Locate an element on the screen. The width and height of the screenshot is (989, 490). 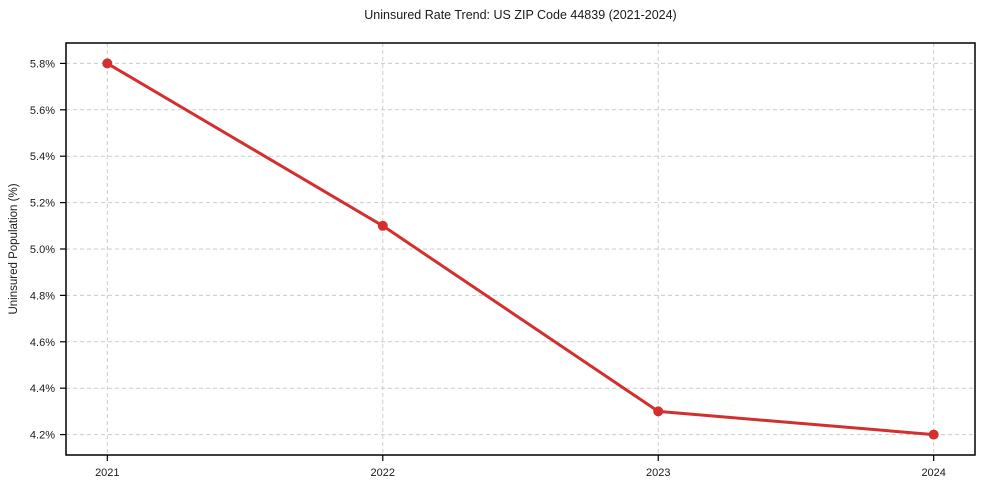
y-tick-label: 4.6% is located at coordinates (42, 343).